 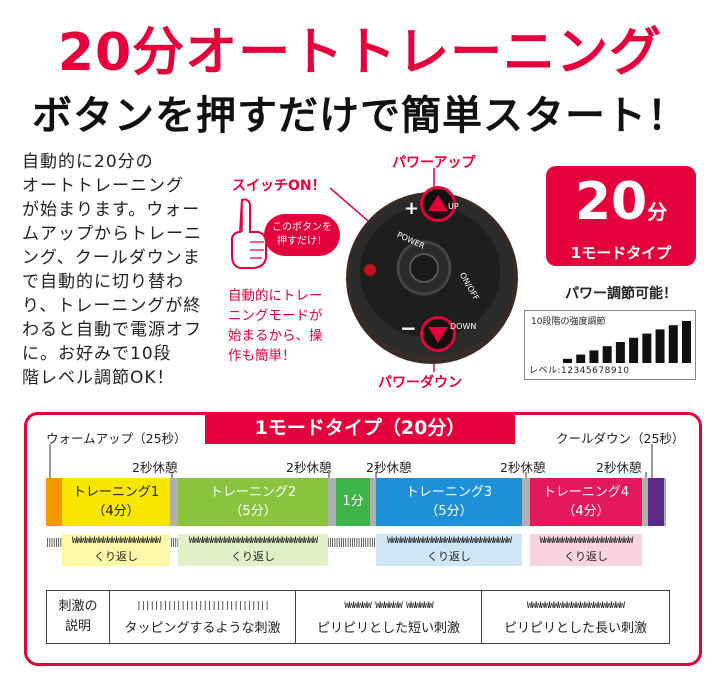 I want to click on mode-number: 20分, so click(x=621, y=207).